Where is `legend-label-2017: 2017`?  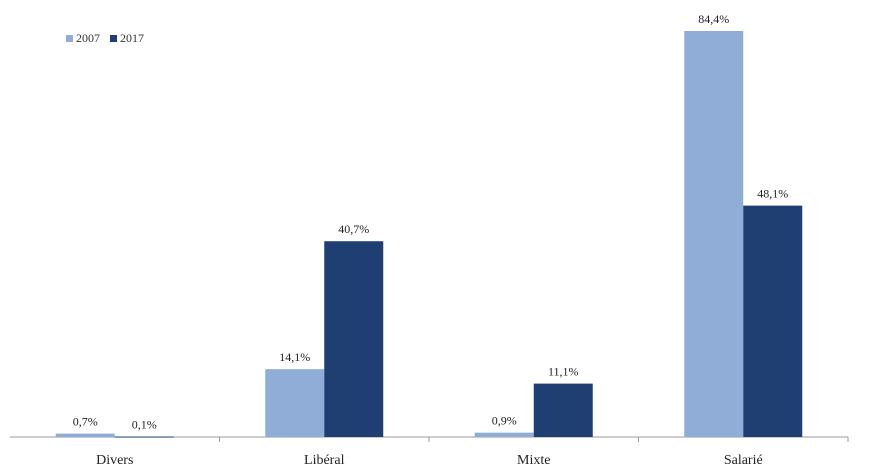
legend-label-2017: 2017 is located at coordinates (132, 38).